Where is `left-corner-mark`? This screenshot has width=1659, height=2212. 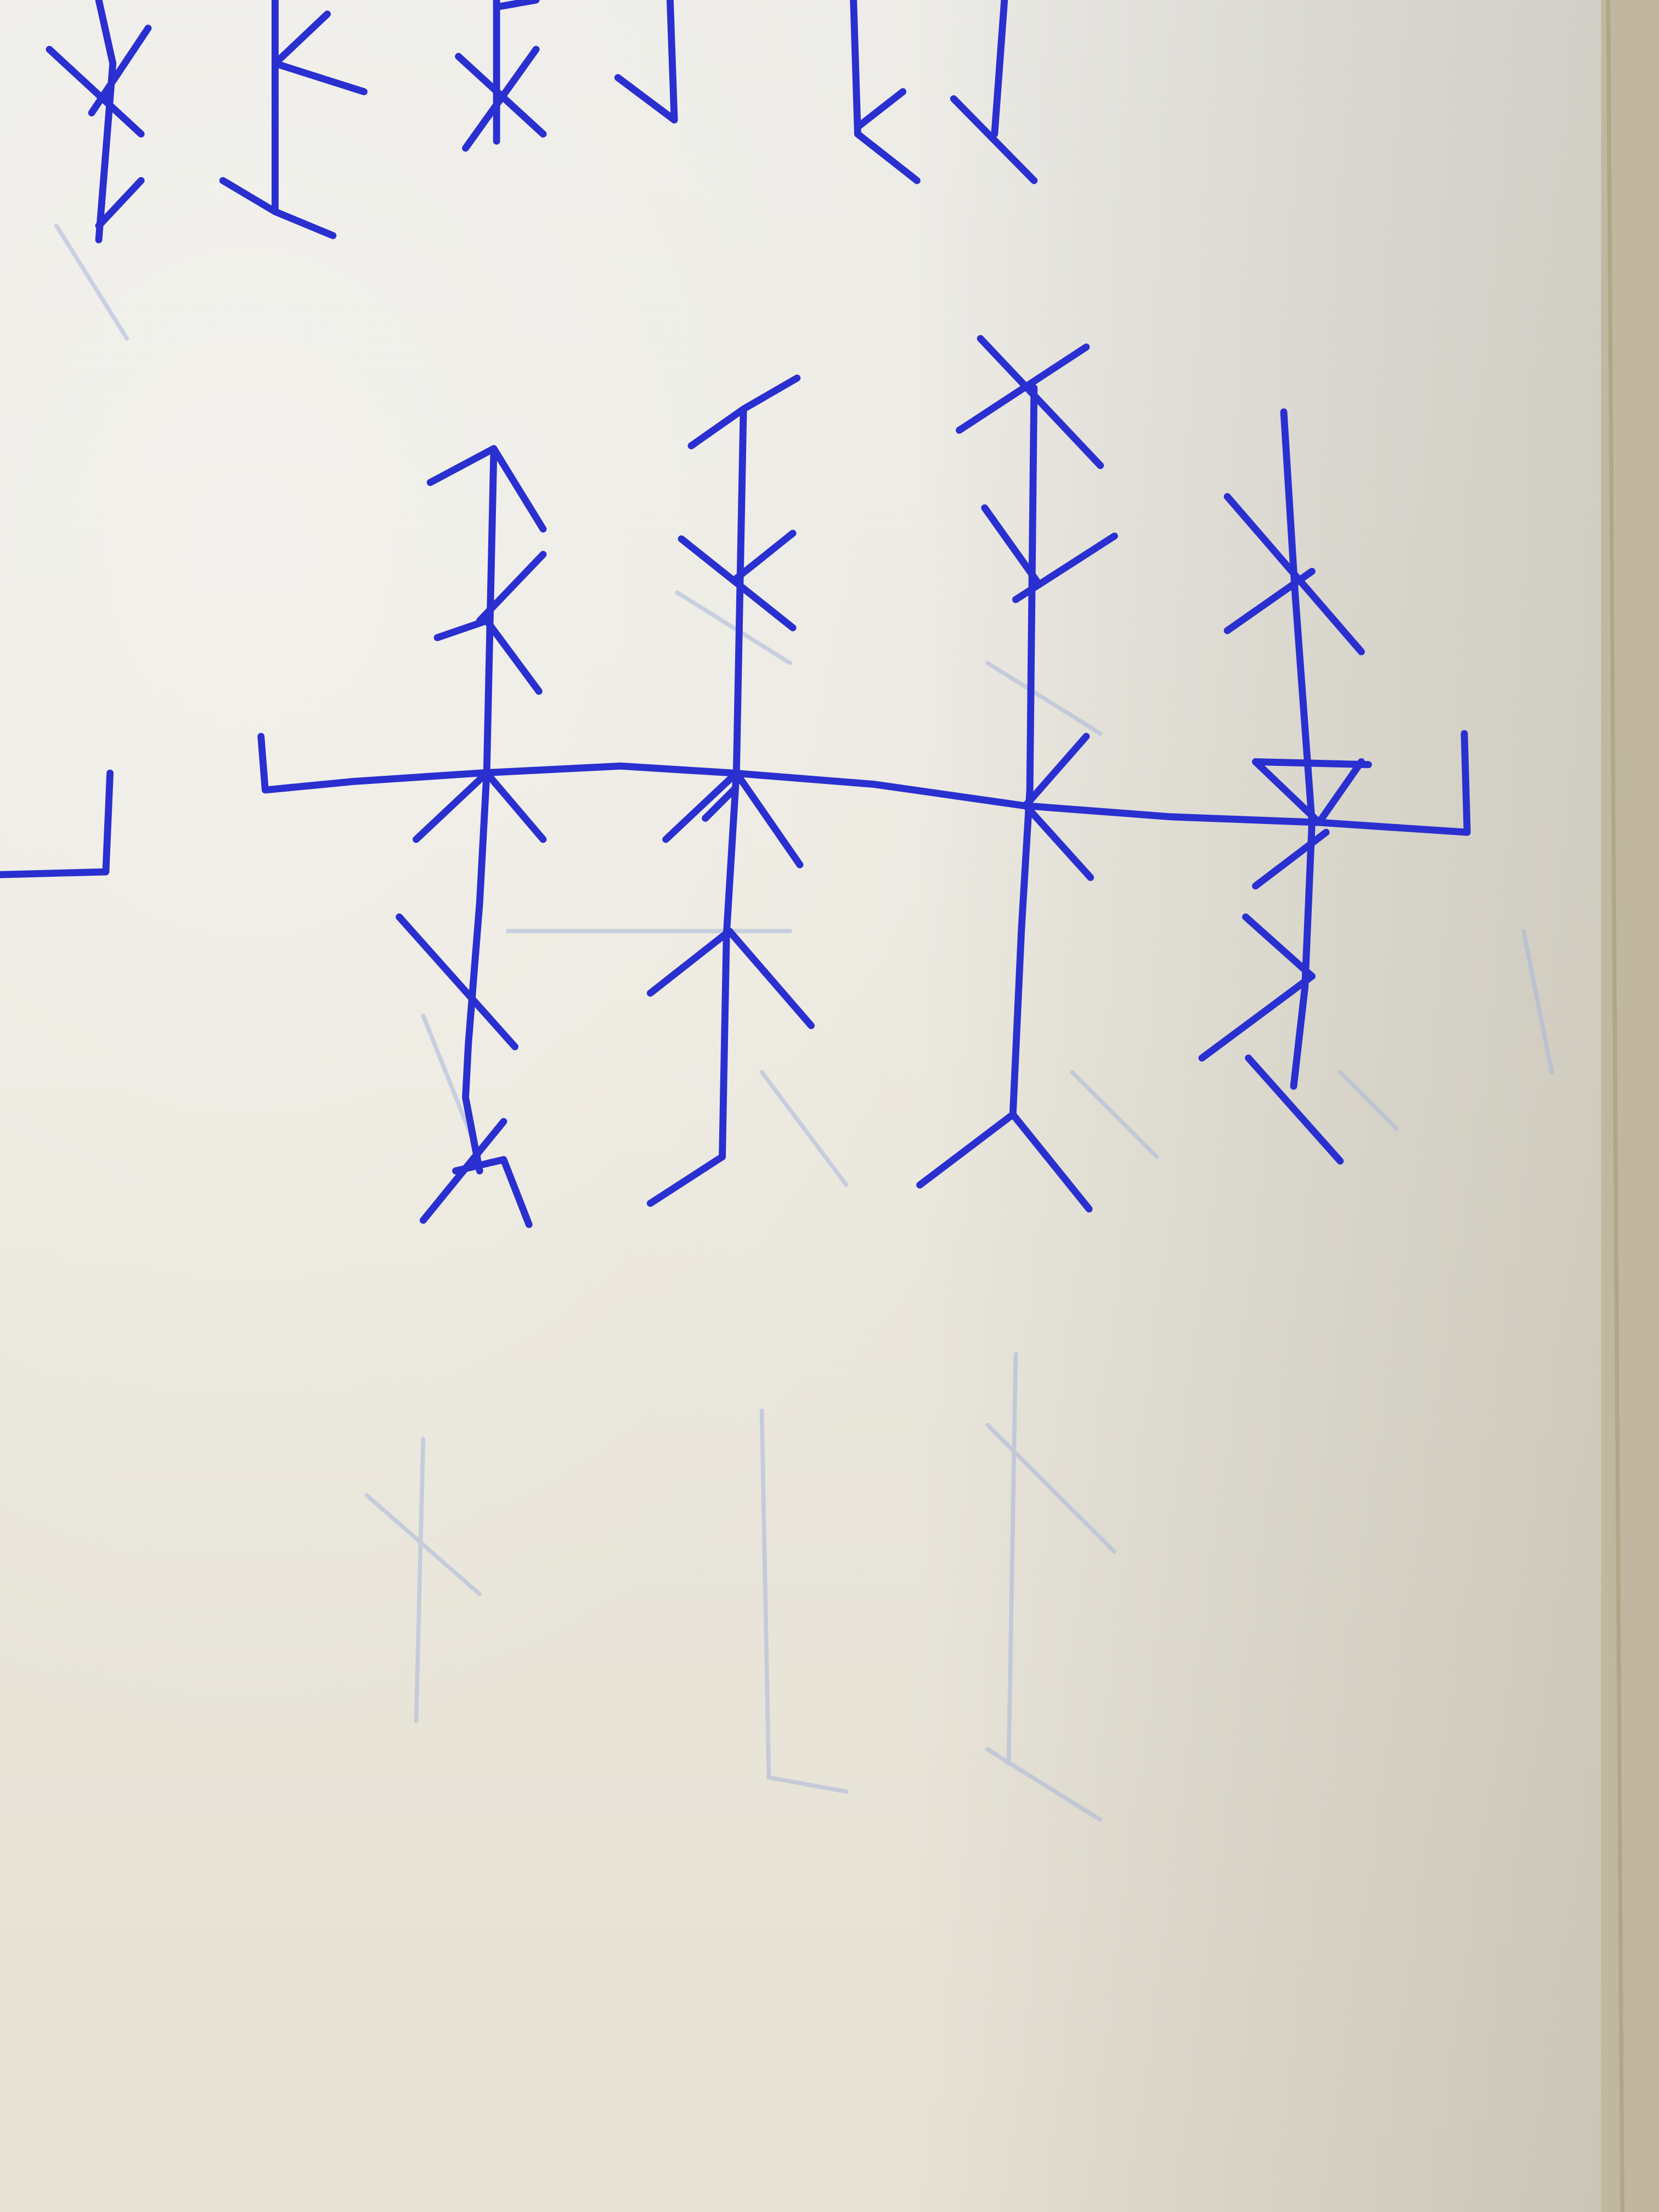
left-corner-mark is located at coordinates (57, 823).